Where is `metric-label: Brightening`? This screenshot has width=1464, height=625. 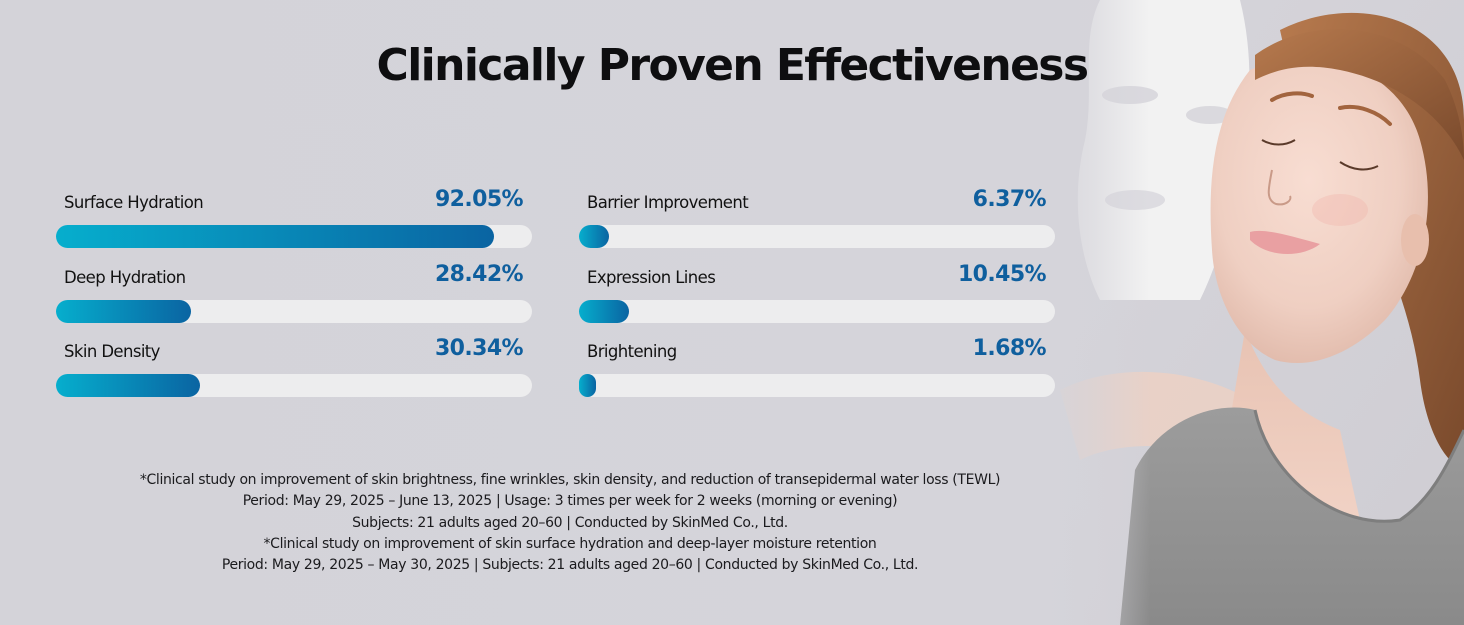
metric-label: Brightening is located at coordinates (632, 351).